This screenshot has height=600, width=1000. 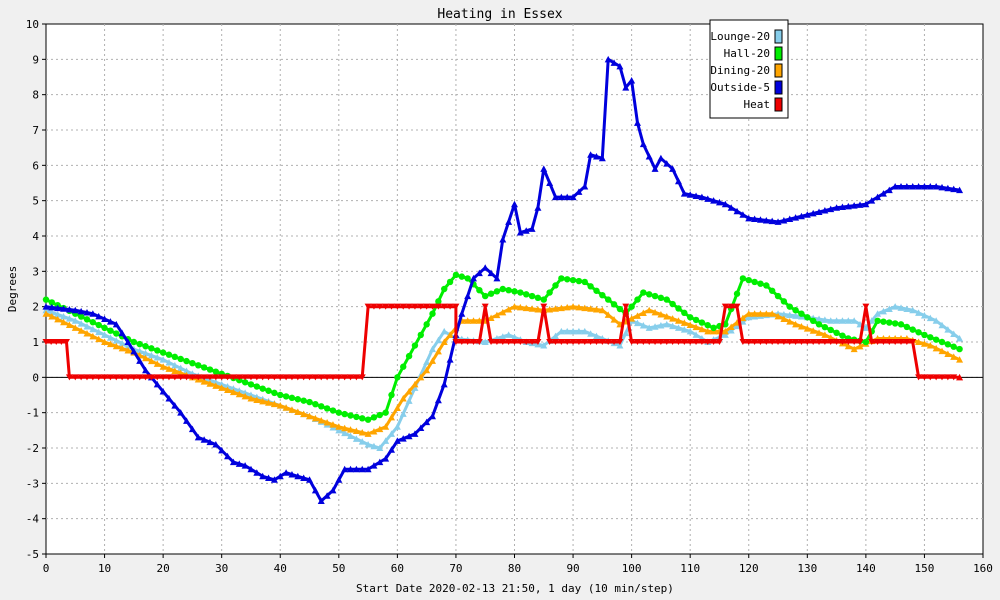 What do you see at coordinates (749, 568) in the screenshot?
I see `x-tick-label: 120` at bounding box center [749, 568].